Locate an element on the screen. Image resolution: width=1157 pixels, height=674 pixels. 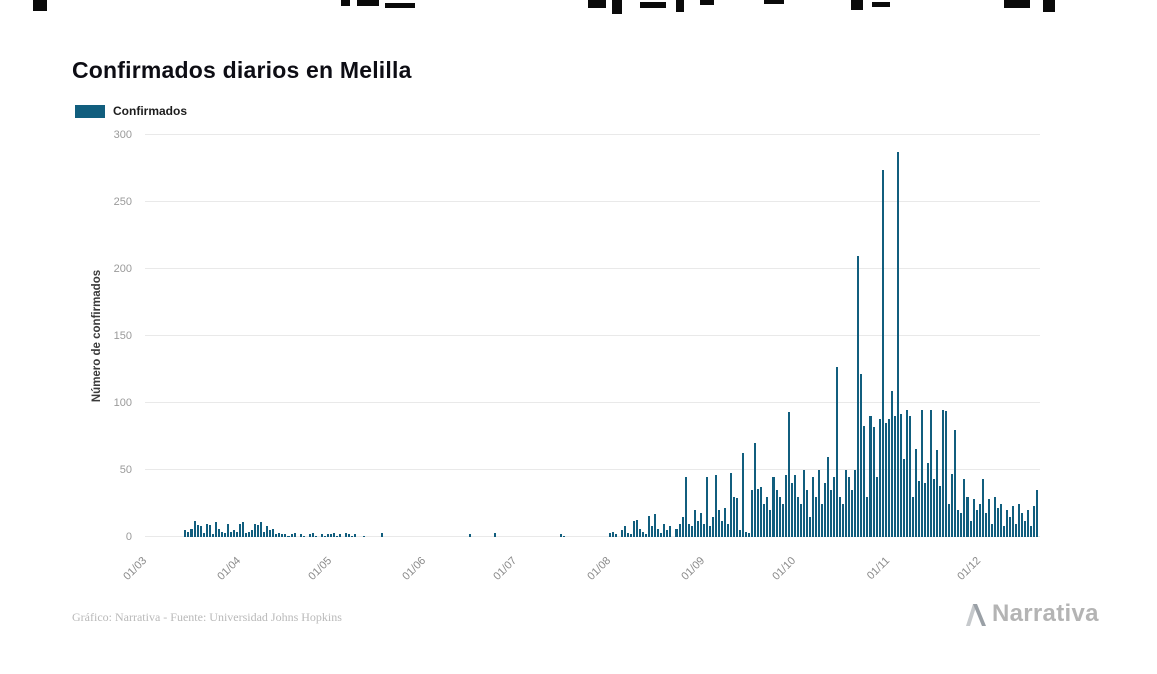
narrativa-logo: Narrativa is located at coordinates (1030, 614).